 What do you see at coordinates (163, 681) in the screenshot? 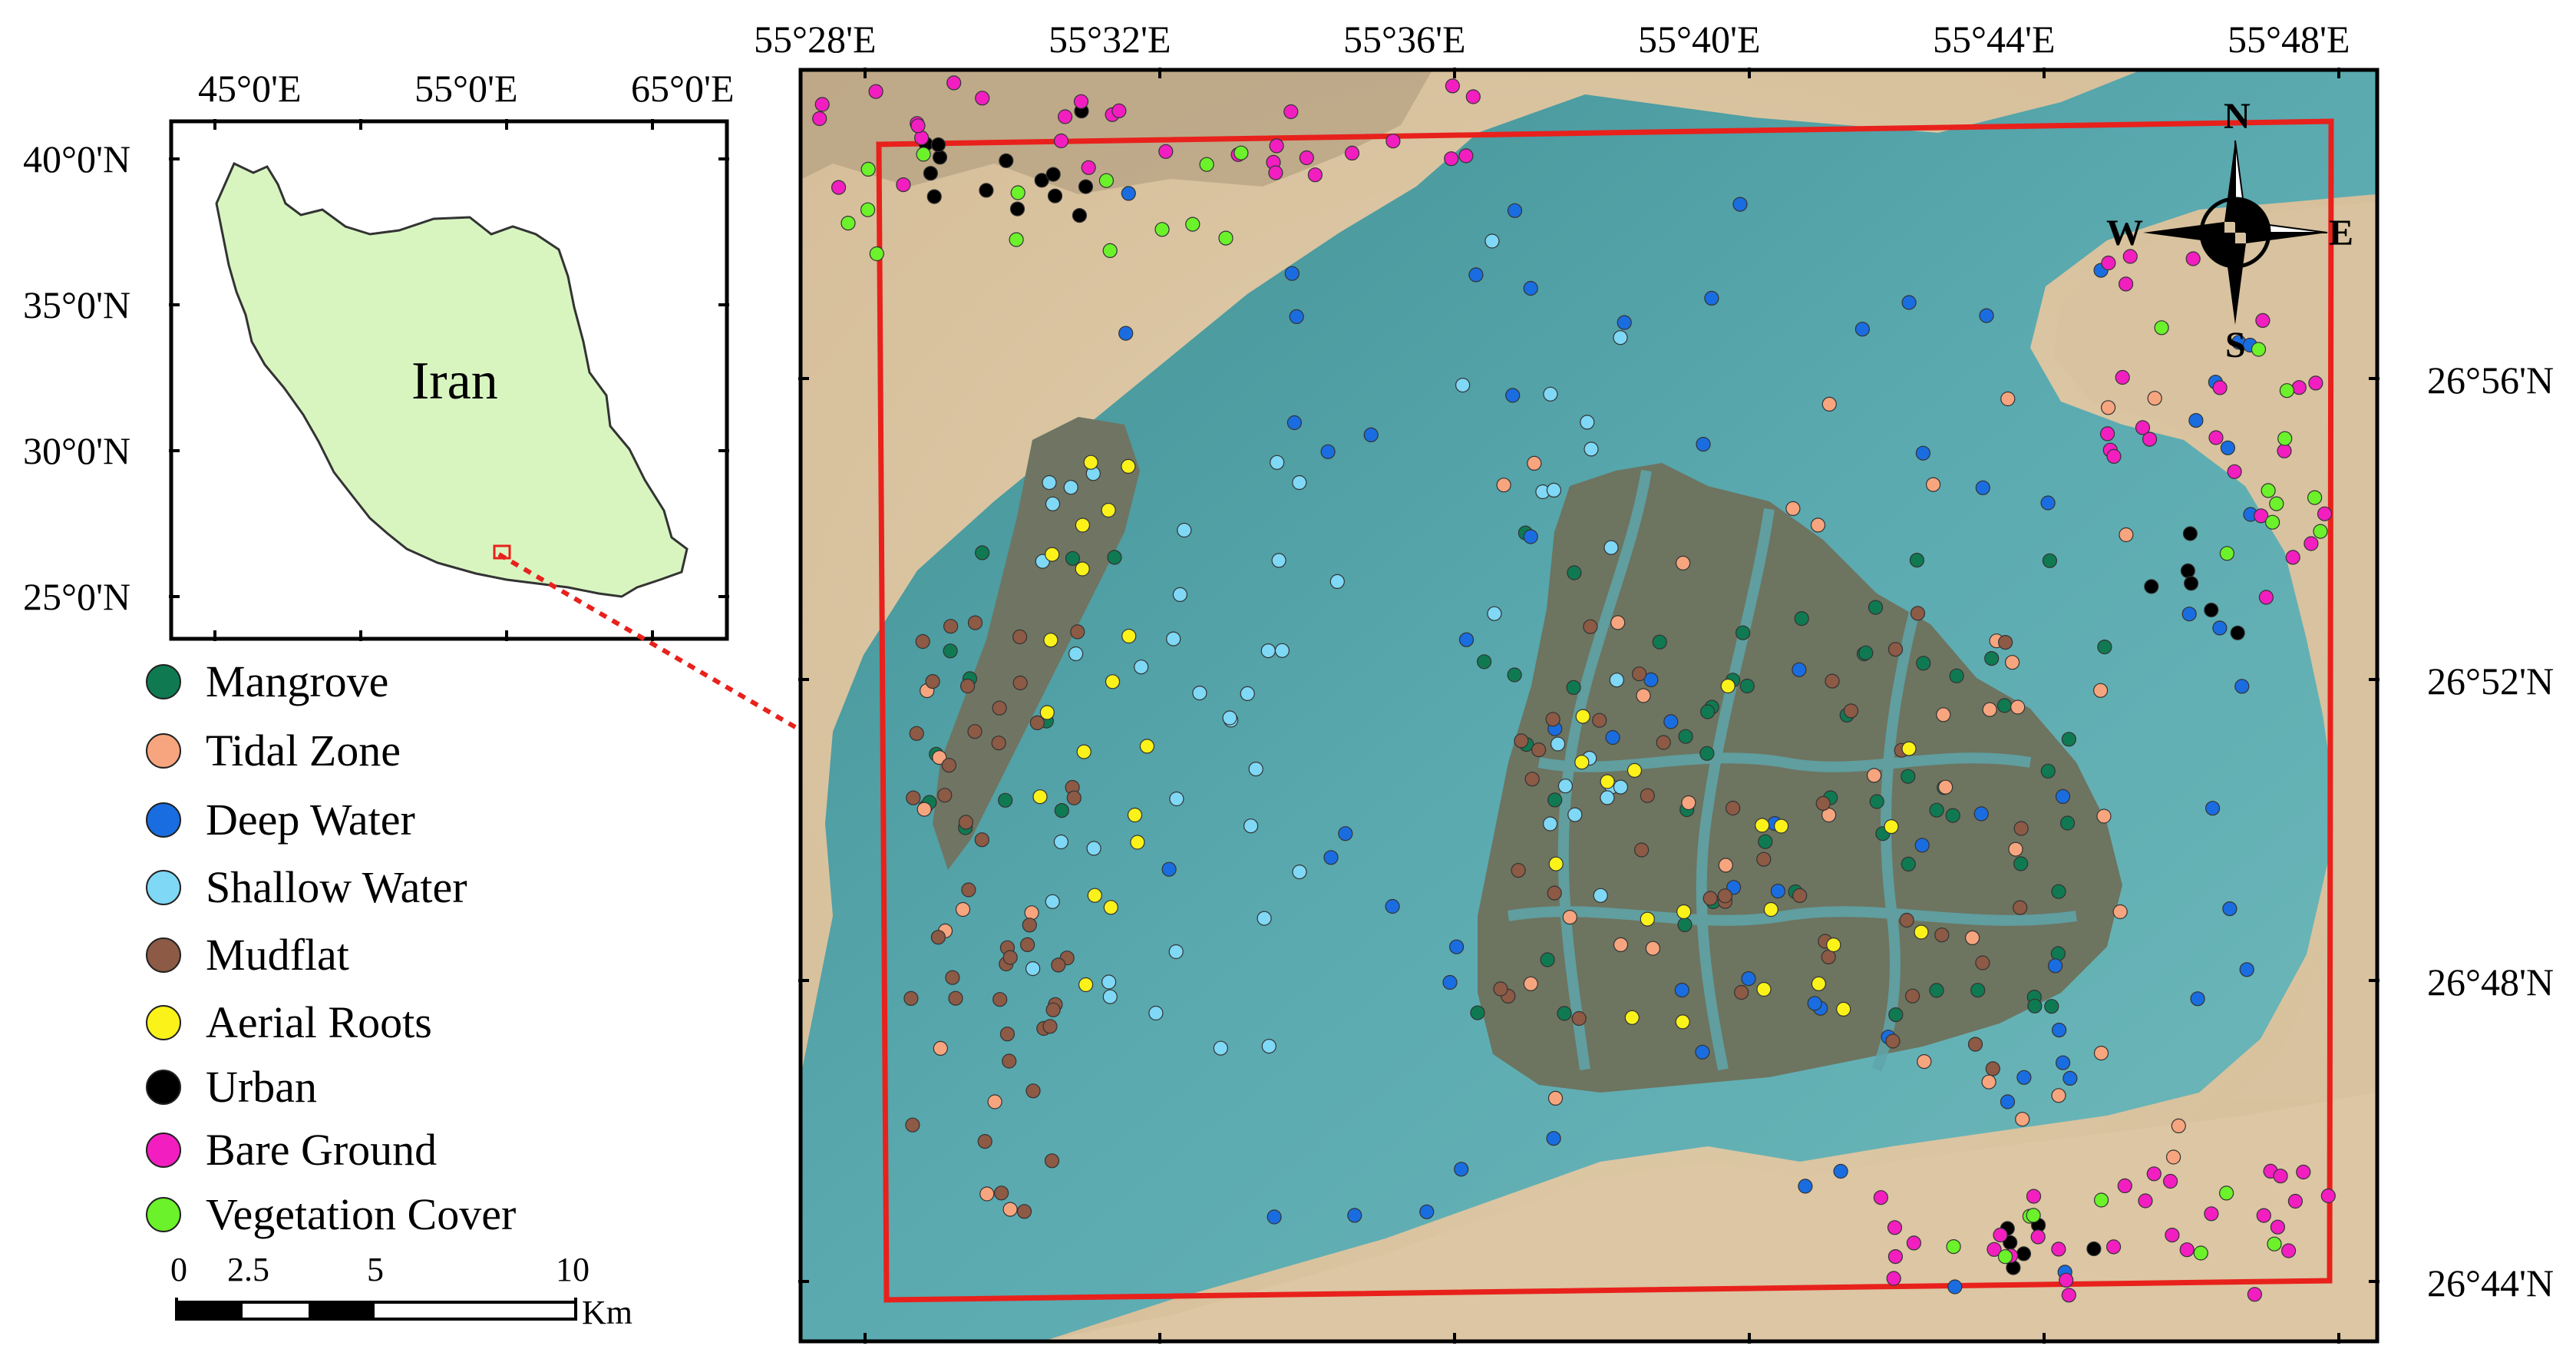
I see `mangrove-swatch` at bounding box center [163, 681].